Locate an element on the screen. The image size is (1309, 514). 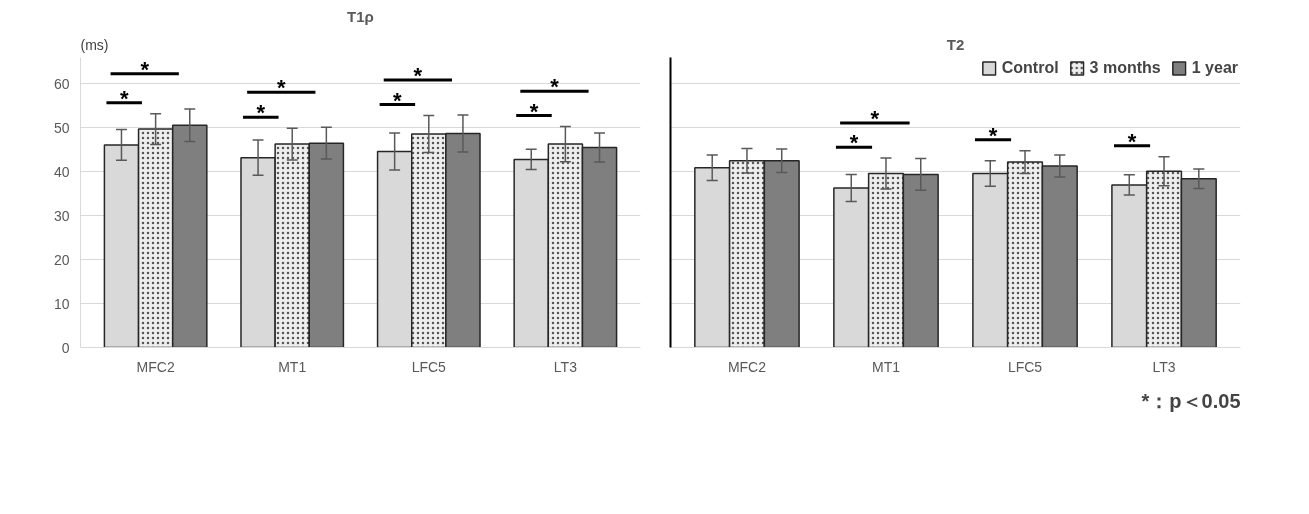
legend-label: Control is located at coordinates (1030, 68).